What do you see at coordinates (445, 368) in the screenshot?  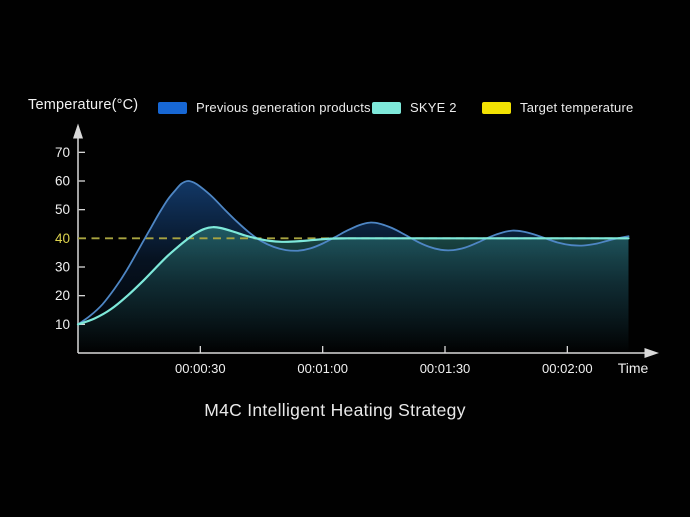 I see `x-tick-label: 00:01:30` at bounding box center [445, 368].